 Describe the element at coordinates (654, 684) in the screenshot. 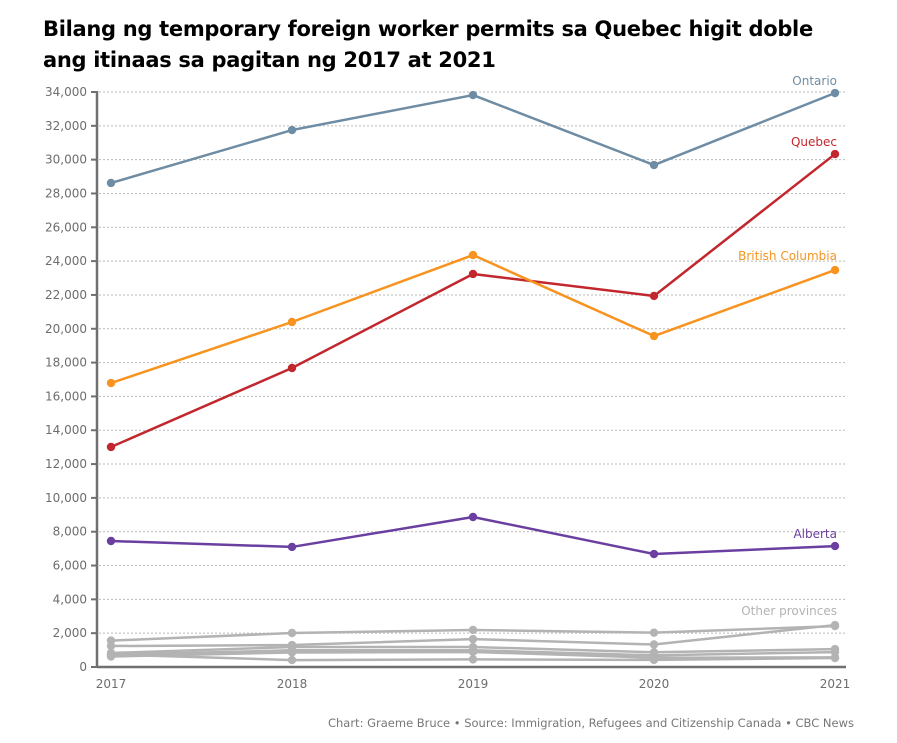

I see `x-tick-label: 2020` at that location.